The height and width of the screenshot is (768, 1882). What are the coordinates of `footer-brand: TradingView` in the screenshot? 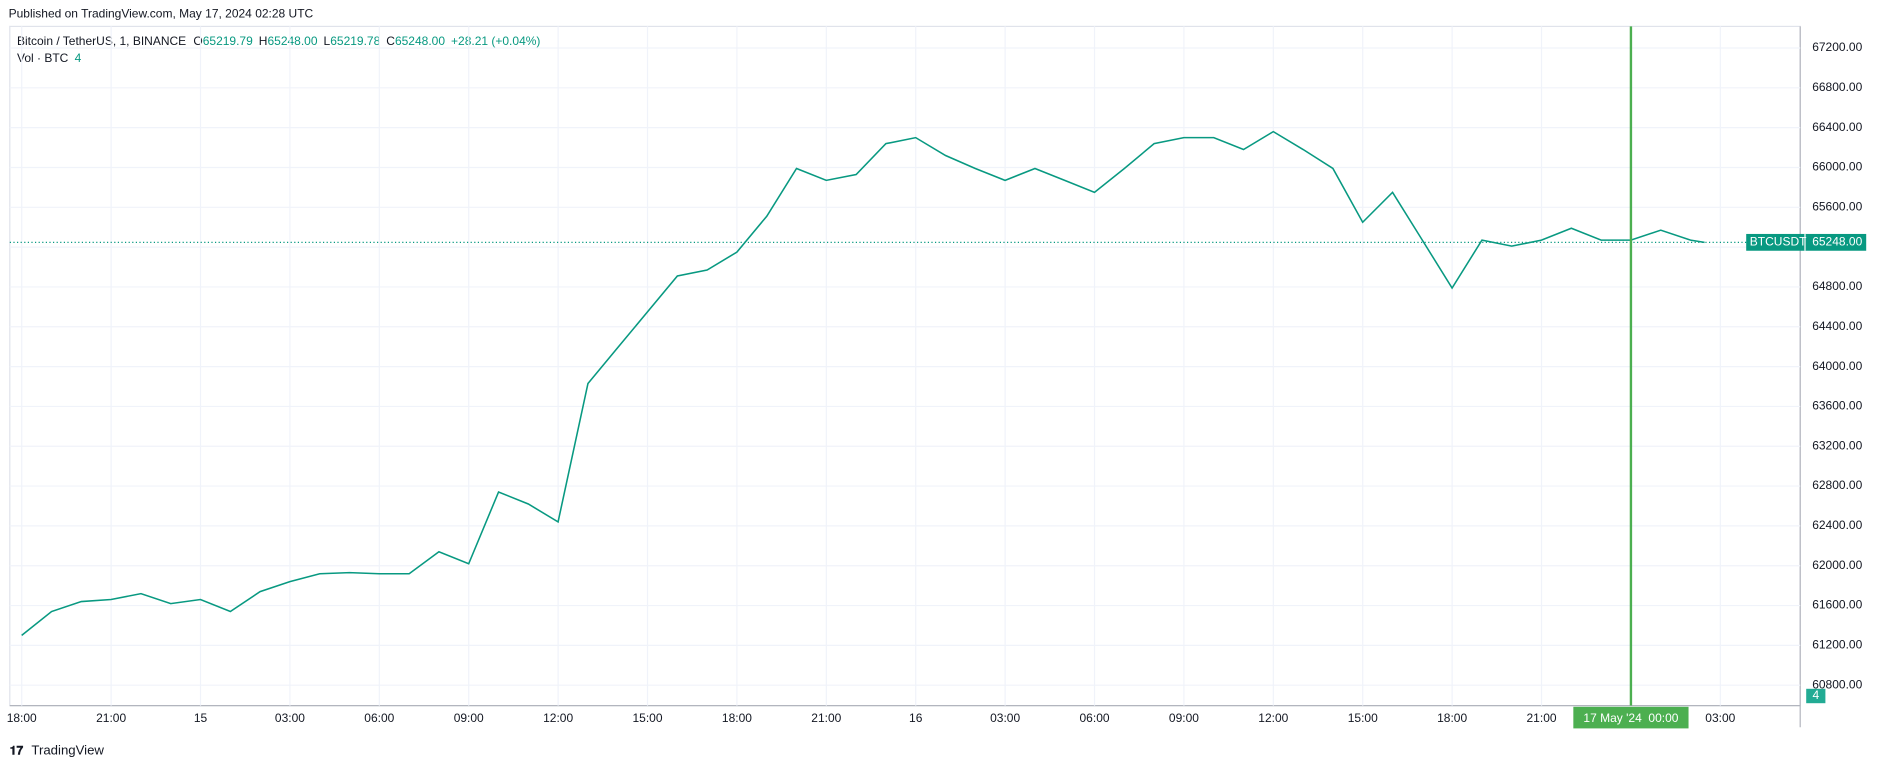 It's located at (67, 750).